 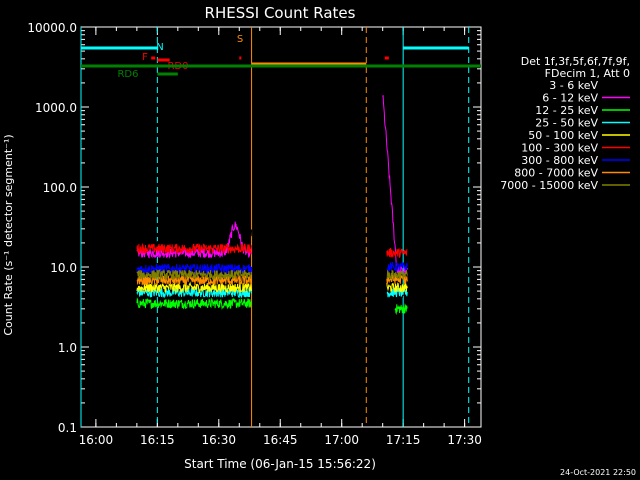 What do you see at coordinates (403, 440) in the screenshot?
I see `x-tick-label: 17:15` at bounding box center [403, 440].